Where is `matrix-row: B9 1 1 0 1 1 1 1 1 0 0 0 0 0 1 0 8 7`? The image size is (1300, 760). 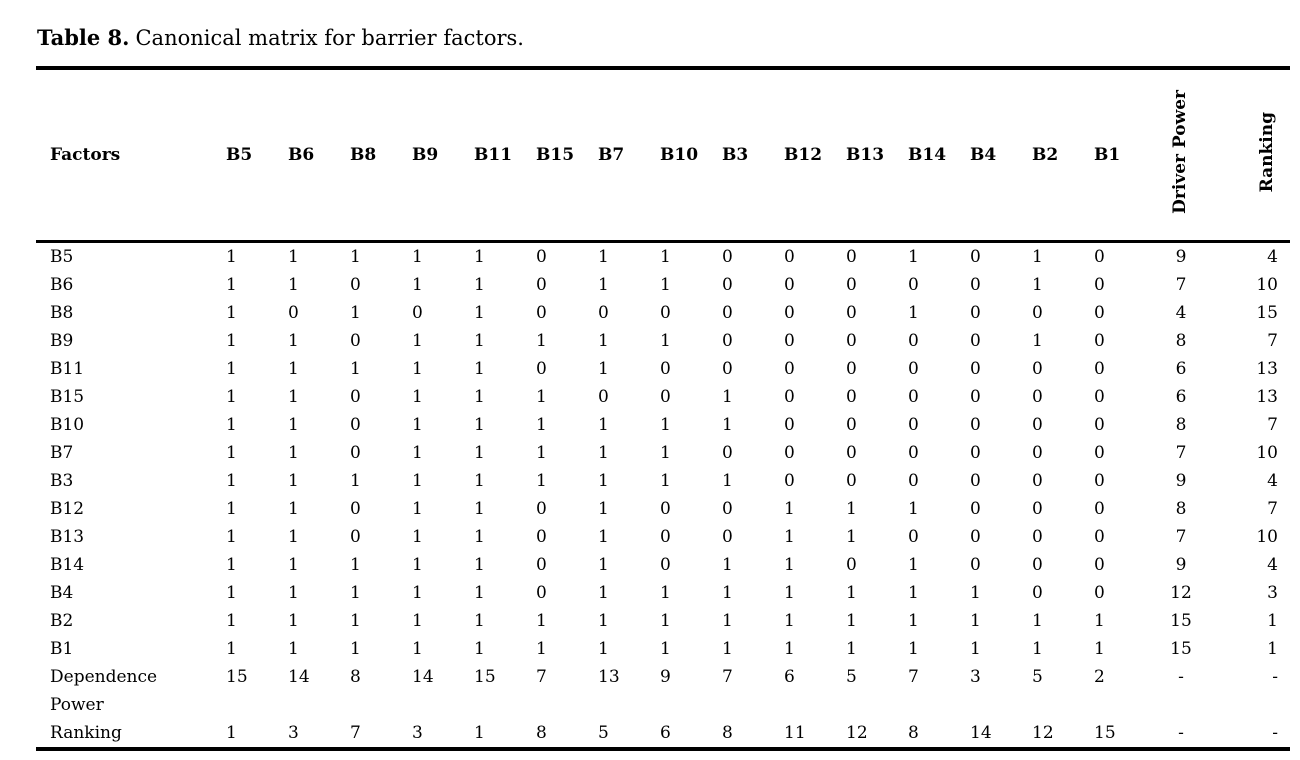 matrix-row: B9 1 1 0 1 1 1 1 1 0 0 0 0 0 1 0 8 7 is located at coordinates (663, 341).